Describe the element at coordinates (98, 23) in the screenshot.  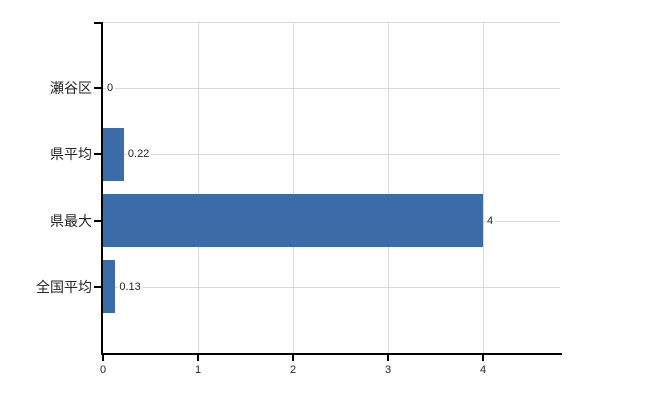
I see `y-axis-end-tick` at that location.